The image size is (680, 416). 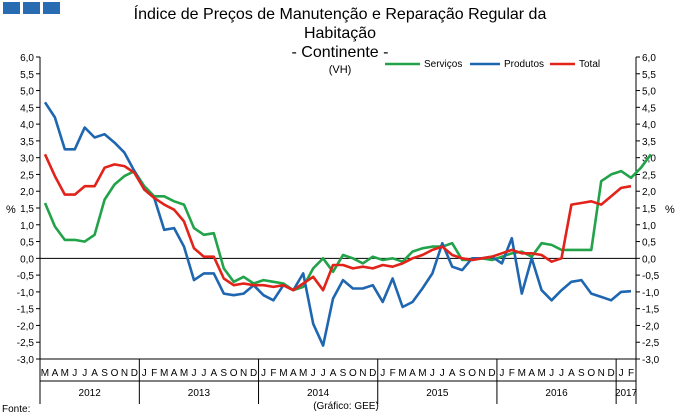 I want to click on y-tick-label-right: -1,5, so click(x=651, y=310).